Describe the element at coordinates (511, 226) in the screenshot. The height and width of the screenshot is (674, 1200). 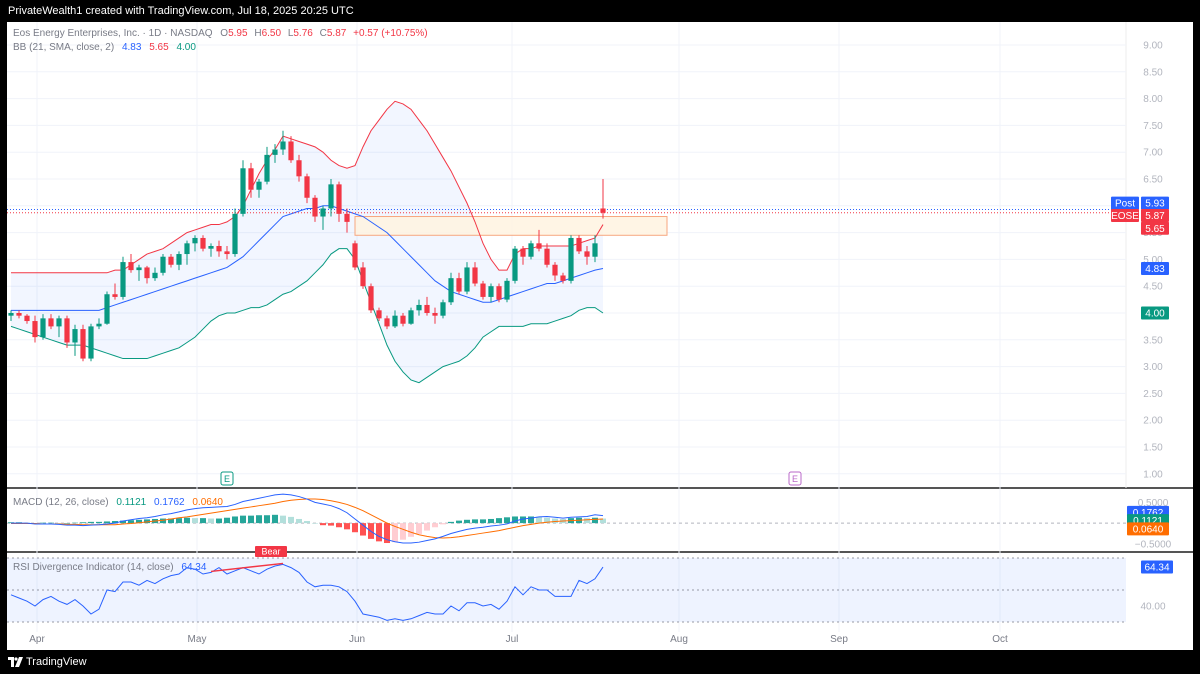
I see `supply-zone` at that location.